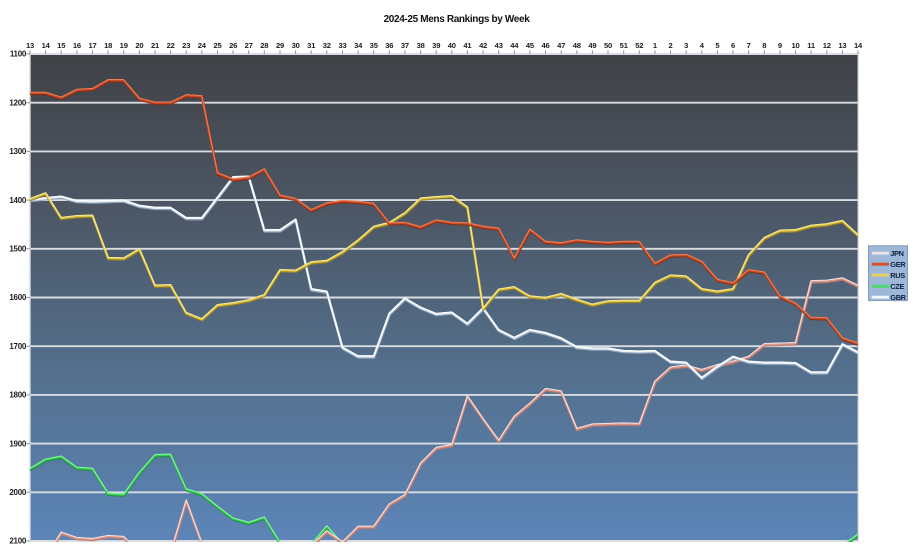 Image resolution: width=913 pixels, height=548 pixels. I want to click on svg-text: 34, so click(358, 45).